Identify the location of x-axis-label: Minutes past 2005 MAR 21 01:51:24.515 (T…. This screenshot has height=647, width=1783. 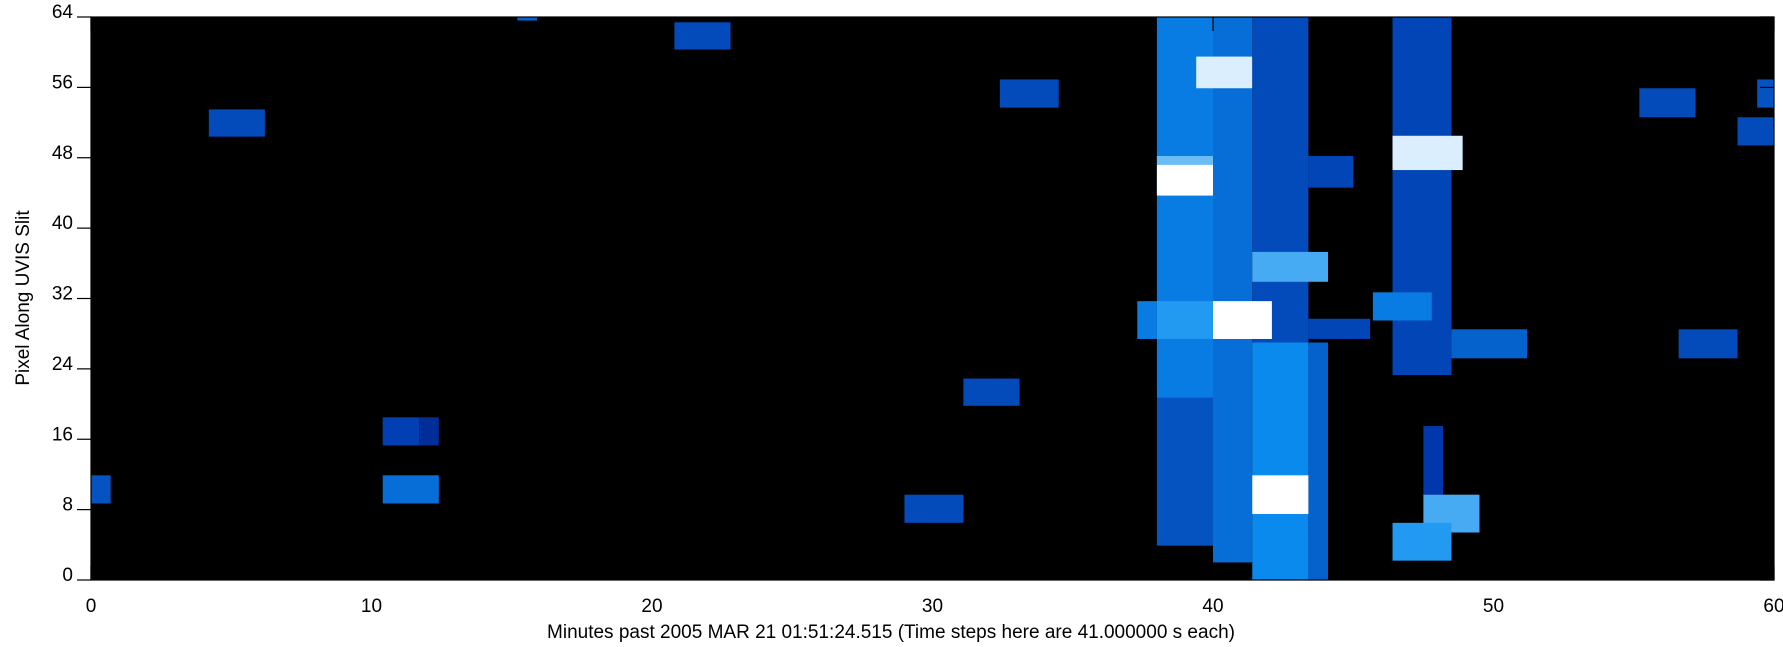
(891, 632).